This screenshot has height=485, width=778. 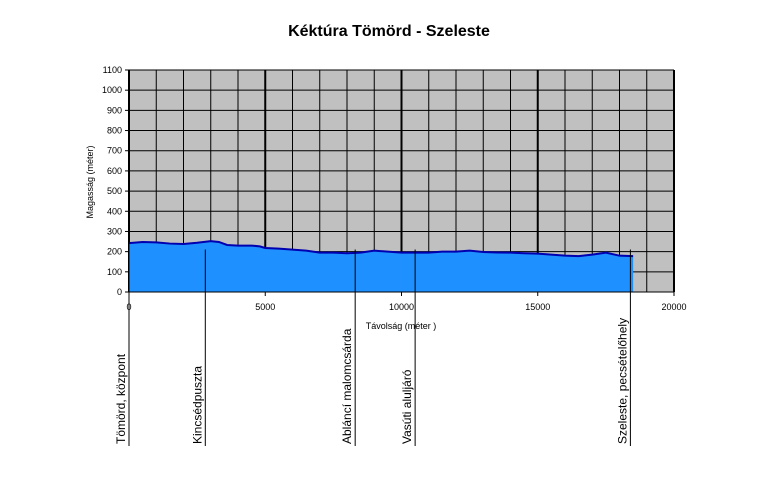 What do you see at coordinates (112, 90) in the screenshot?
I see `y-tick-label: 1000` at bounding box center [112, 90].